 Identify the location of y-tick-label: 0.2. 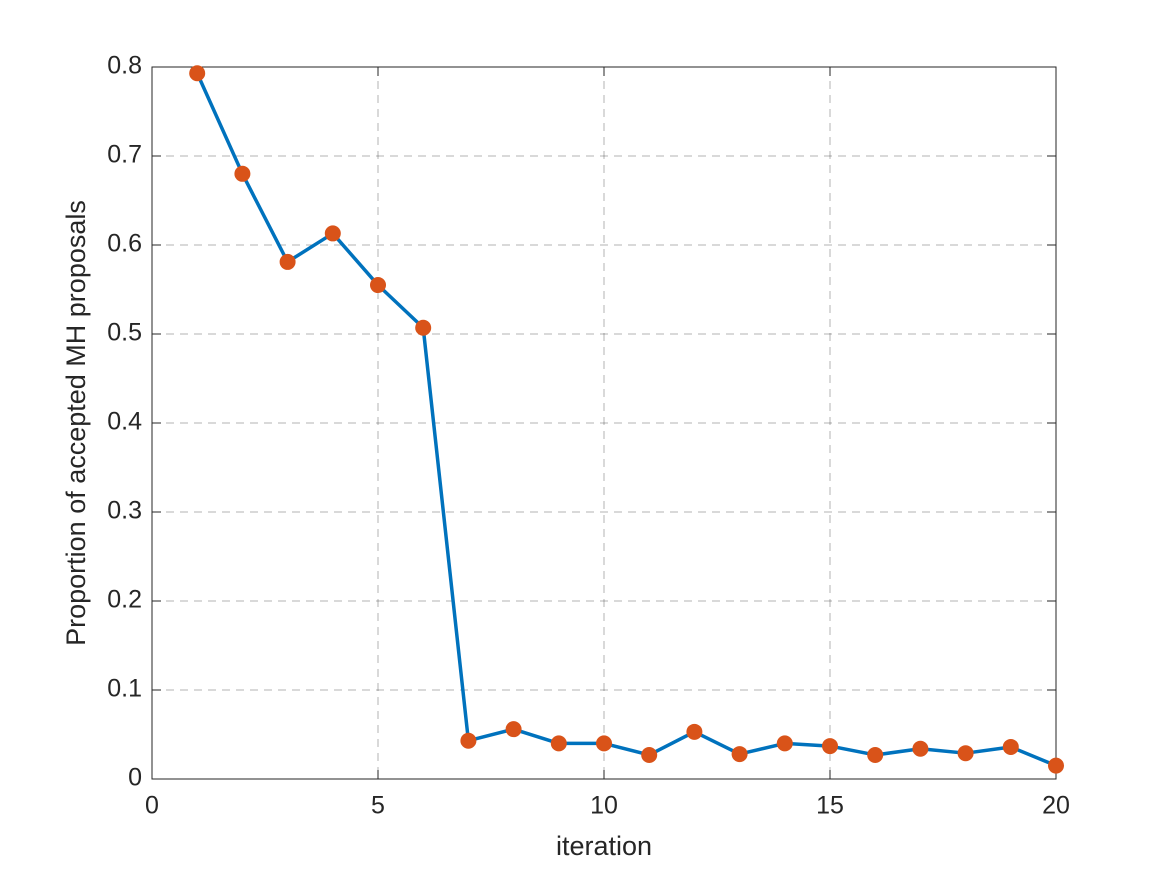
(124, 600).